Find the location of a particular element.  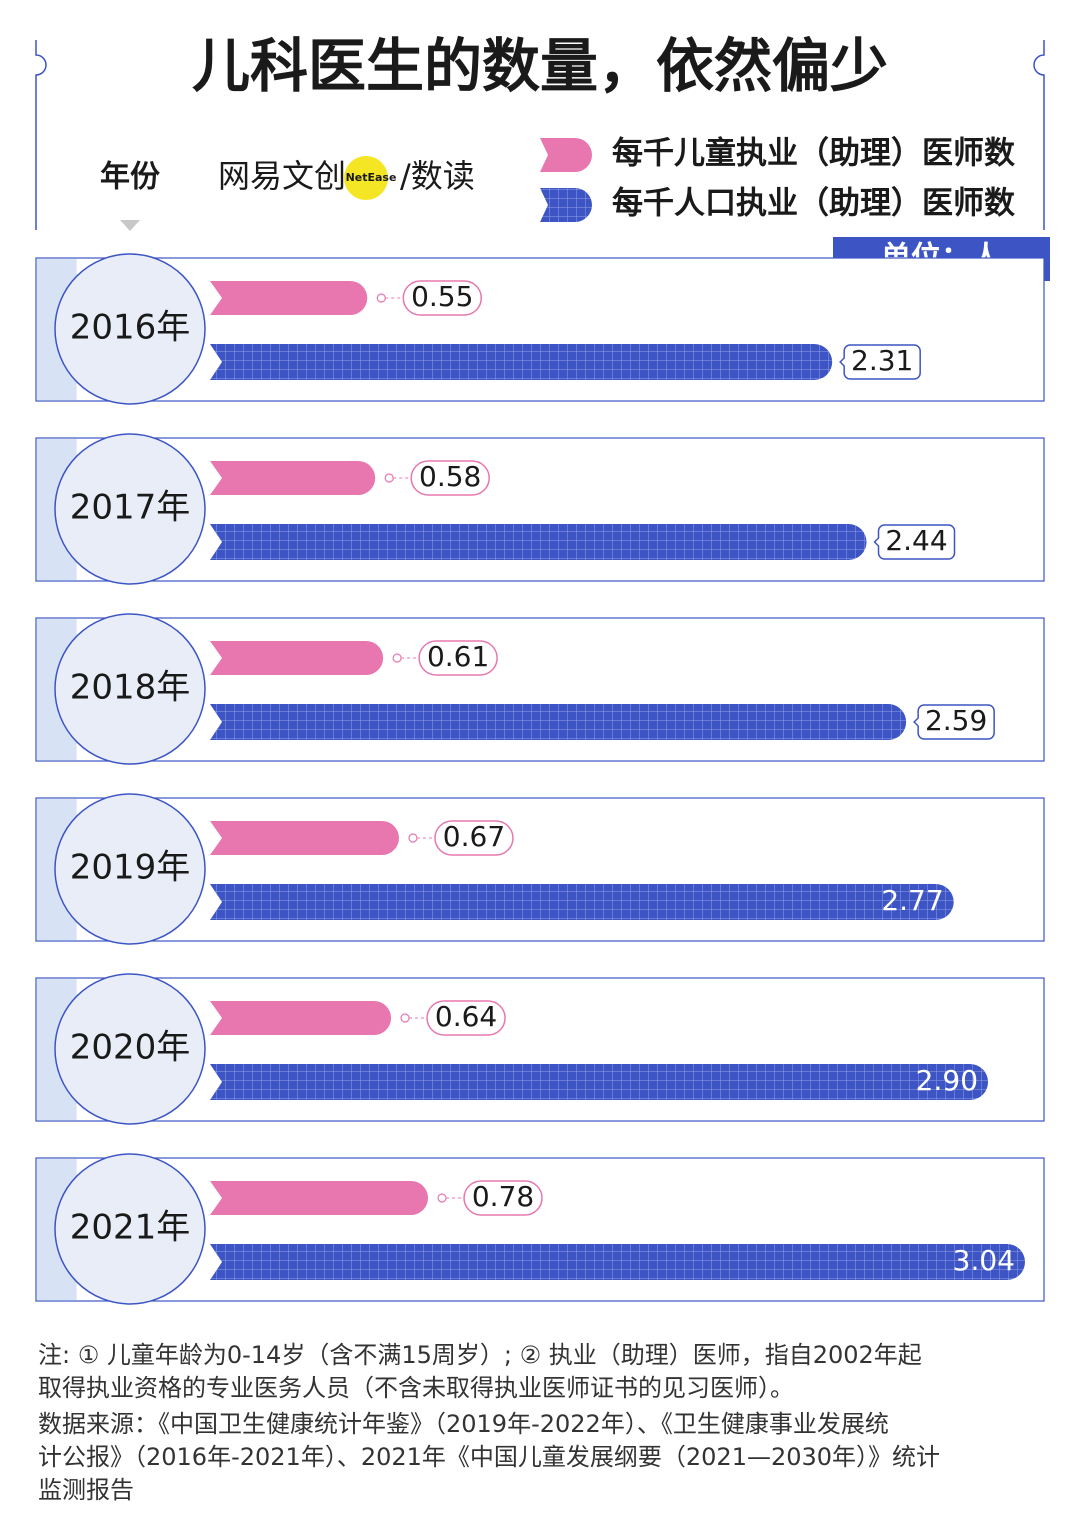

value-label: 0.64 is located at coordinates (466, 1016).